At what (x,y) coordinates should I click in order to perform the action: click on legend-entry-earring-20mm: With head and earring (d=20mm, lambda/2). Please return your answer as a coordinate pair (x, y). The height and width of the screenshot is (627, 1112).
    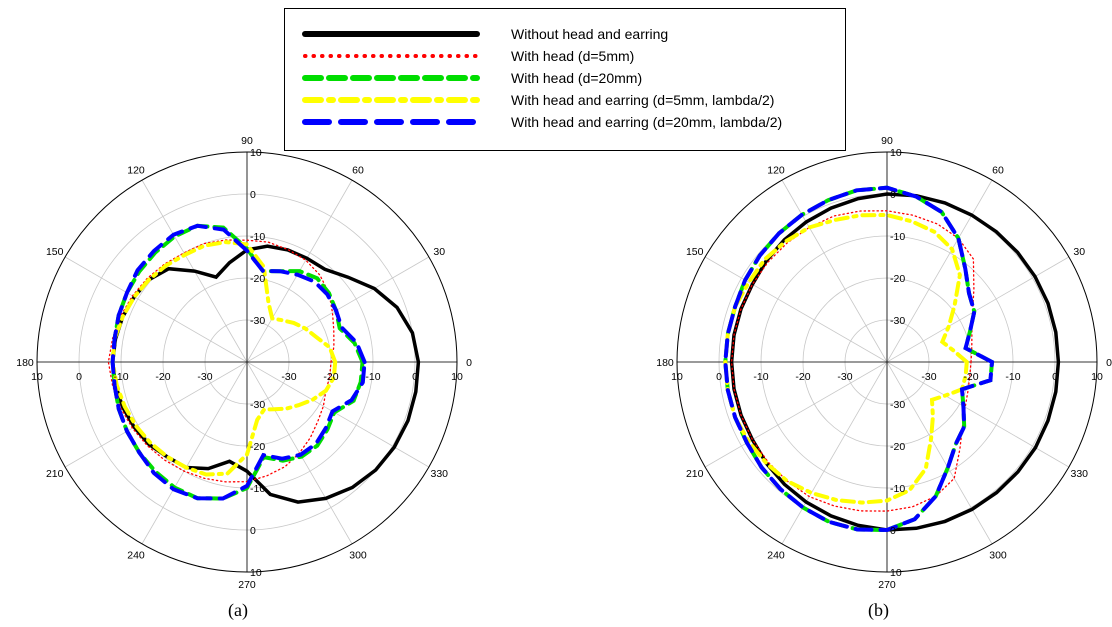
    Looking at the image, I should click on (565, 123).